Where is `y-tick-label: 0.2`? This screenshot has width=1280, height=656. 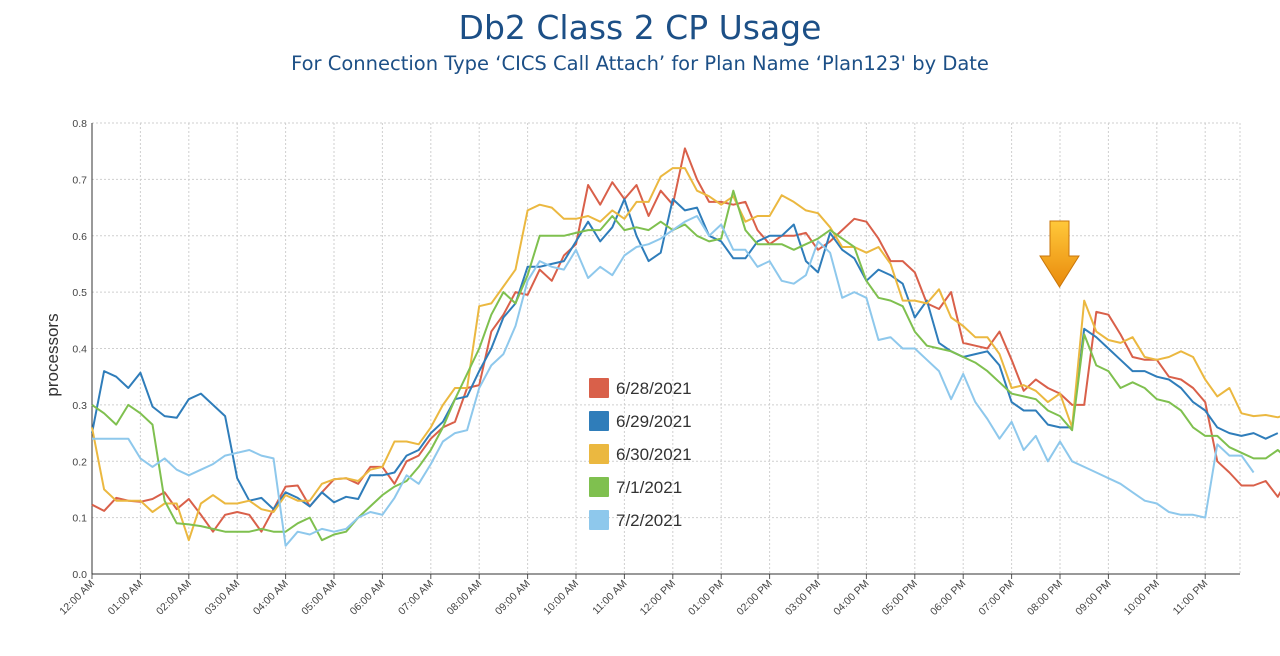
y-tick-label: 0.2 is located at coordinates (79, 462).